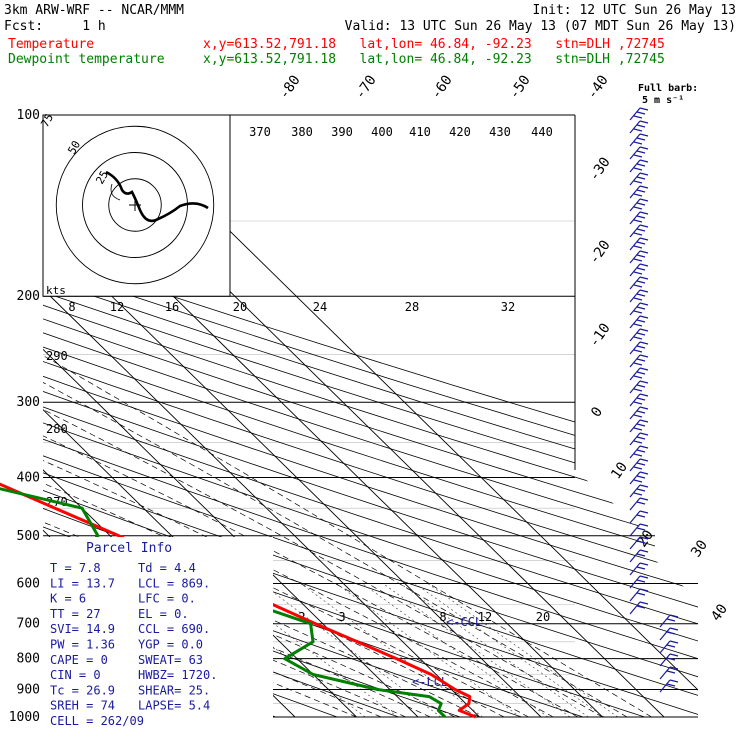 Image resolution: width=740 pixels, height=740 pixels. What do you see at coordinates (719, 612) in the screenshot?
I see `isotherm-label: 40` at bounding box center [719, 612].